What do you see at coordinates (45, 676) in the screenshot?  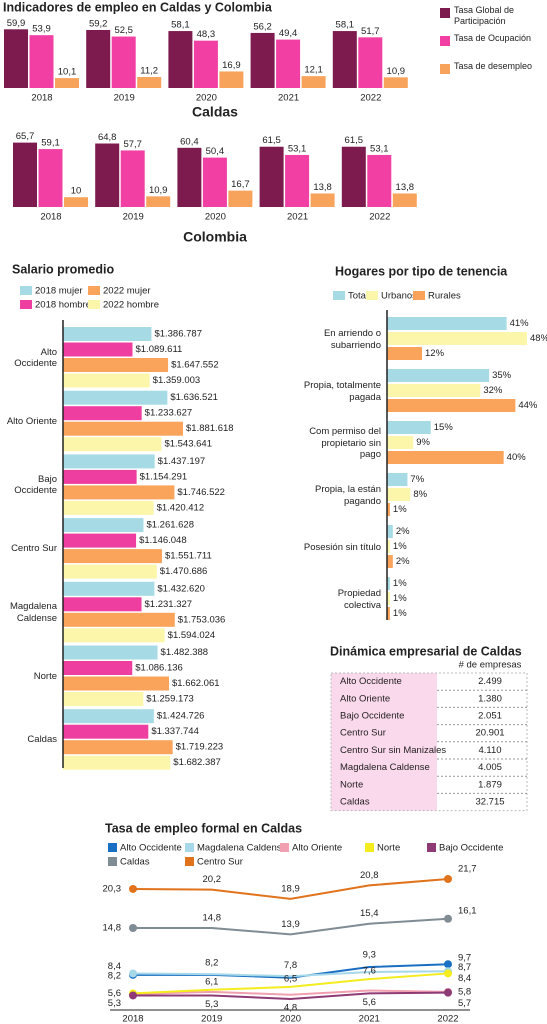 I see `y-tick-label: Norte` at bounding box center [45, 676].